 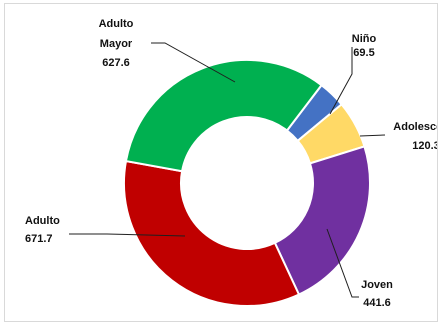 I want to click on data-label-category-adulto-mayor: Mayor, so click(x=116, y=44).